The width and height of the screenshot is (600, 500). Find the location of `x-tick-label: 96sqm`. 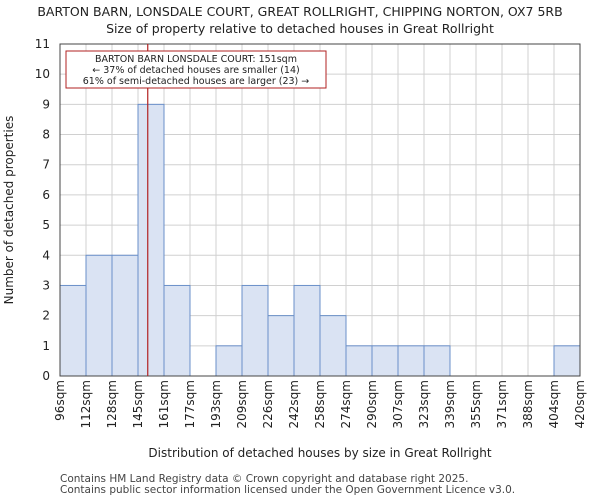

x-tick-label: 96sqm is located at coordinates (60, 400).